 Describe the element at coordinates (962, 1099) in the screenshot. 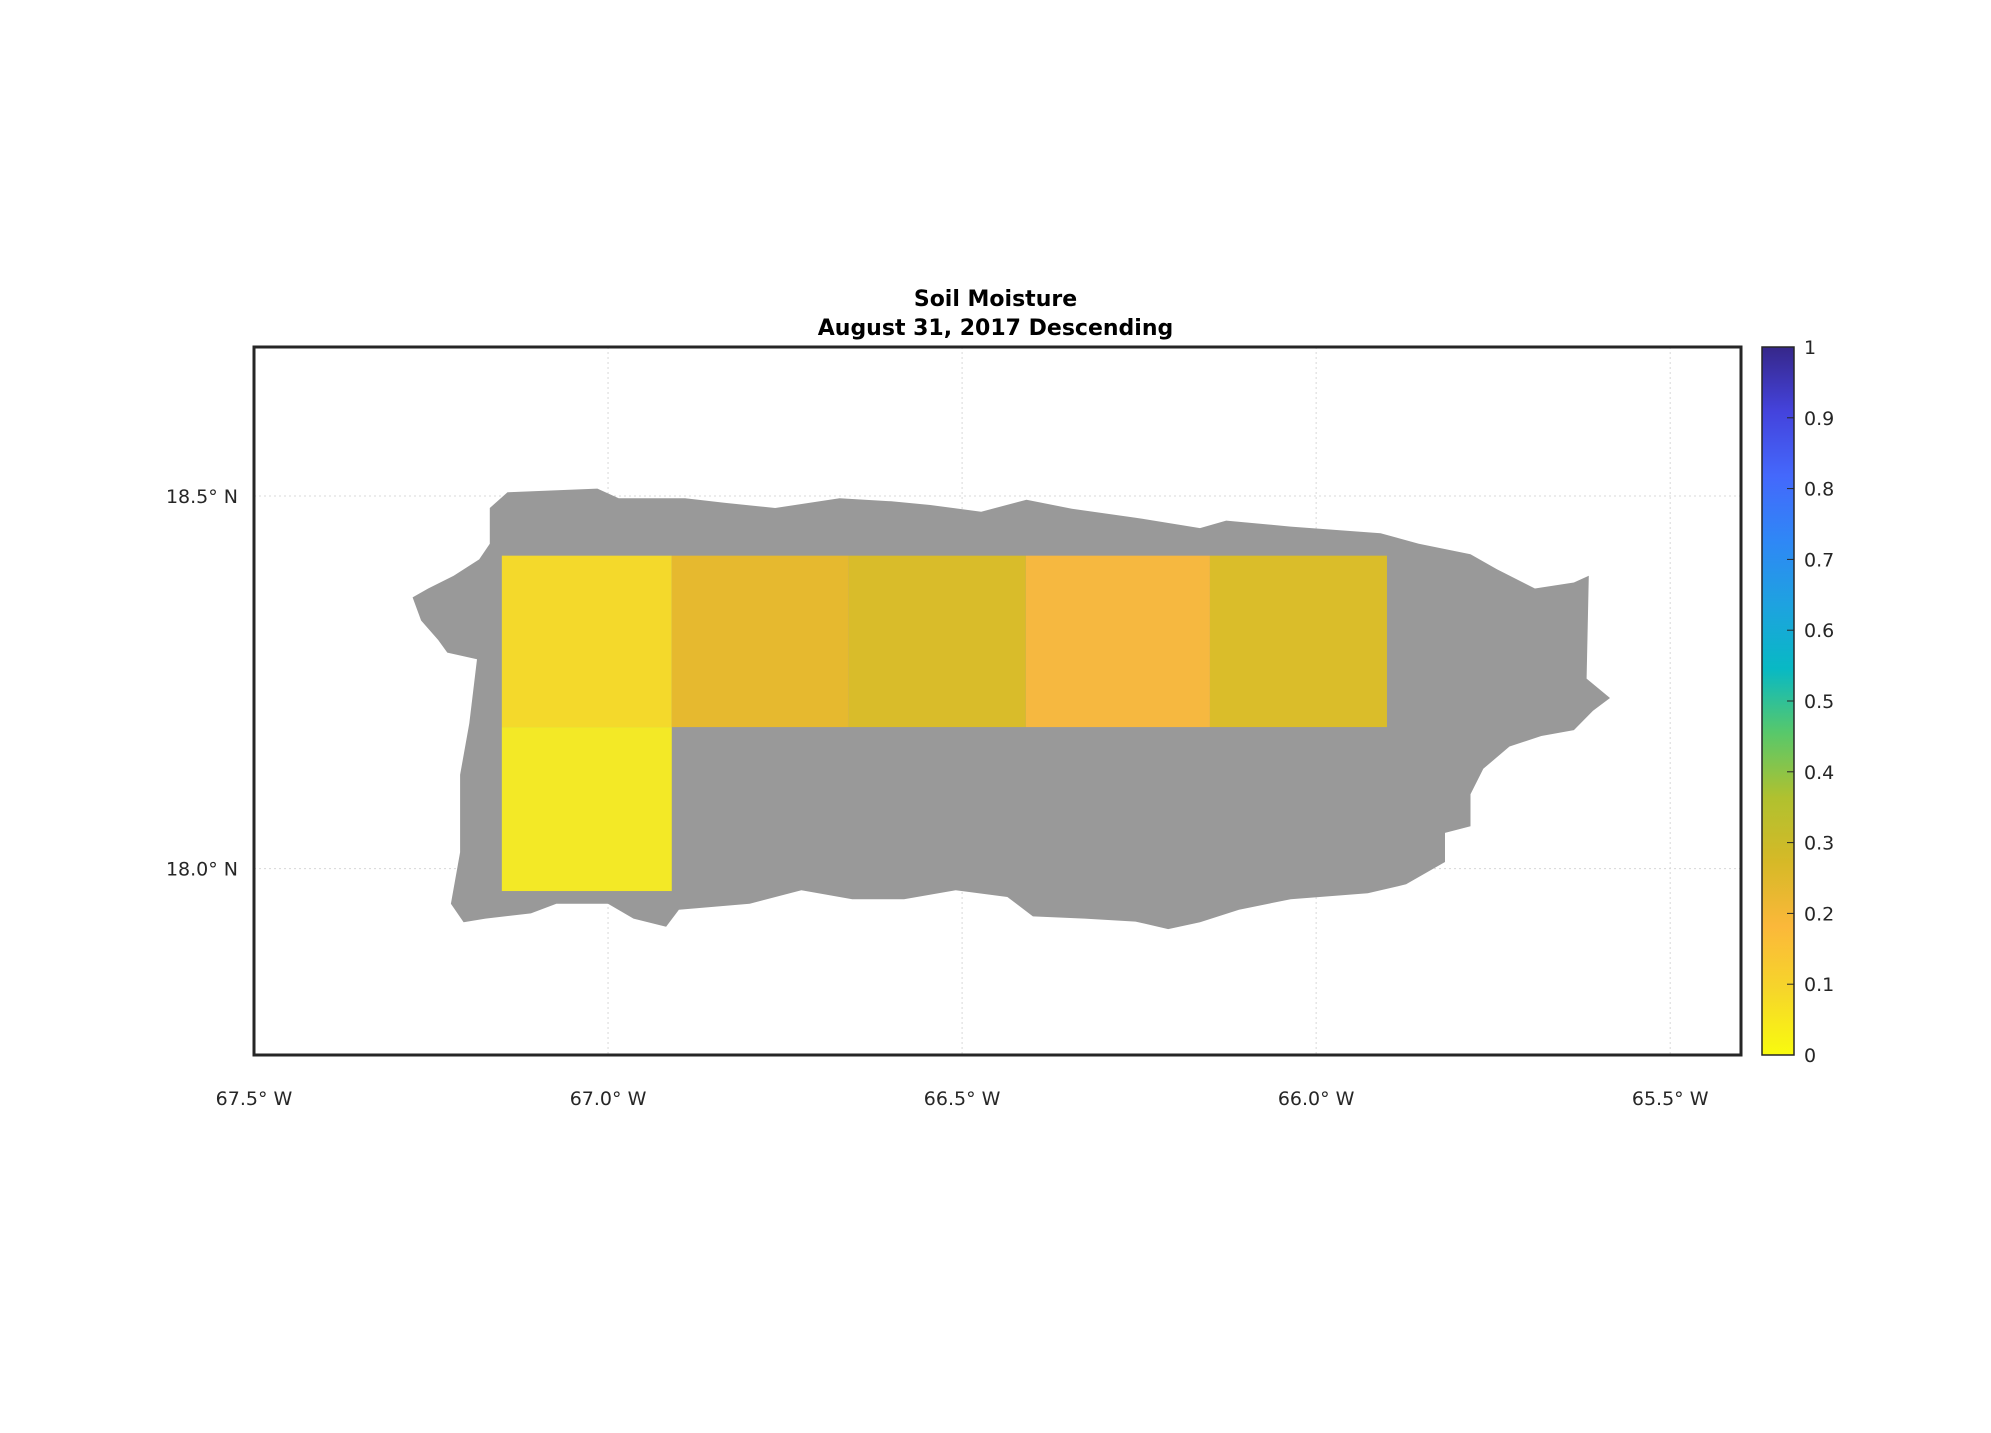

I see `x-tick-label: 66.5° W` at that location.